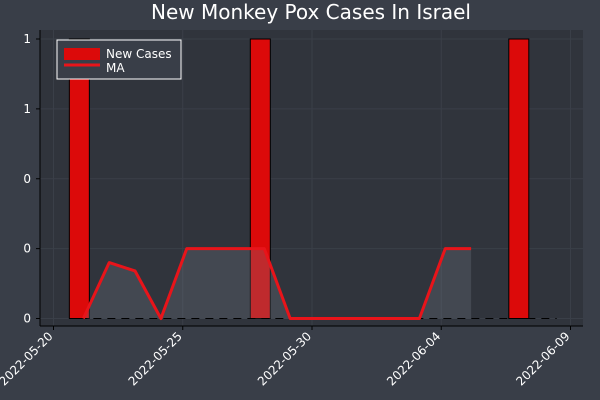 The height and width of the screenshot is (400, 600). I want to click on x-tick-label: 2022-05-30, so click(284, 358).